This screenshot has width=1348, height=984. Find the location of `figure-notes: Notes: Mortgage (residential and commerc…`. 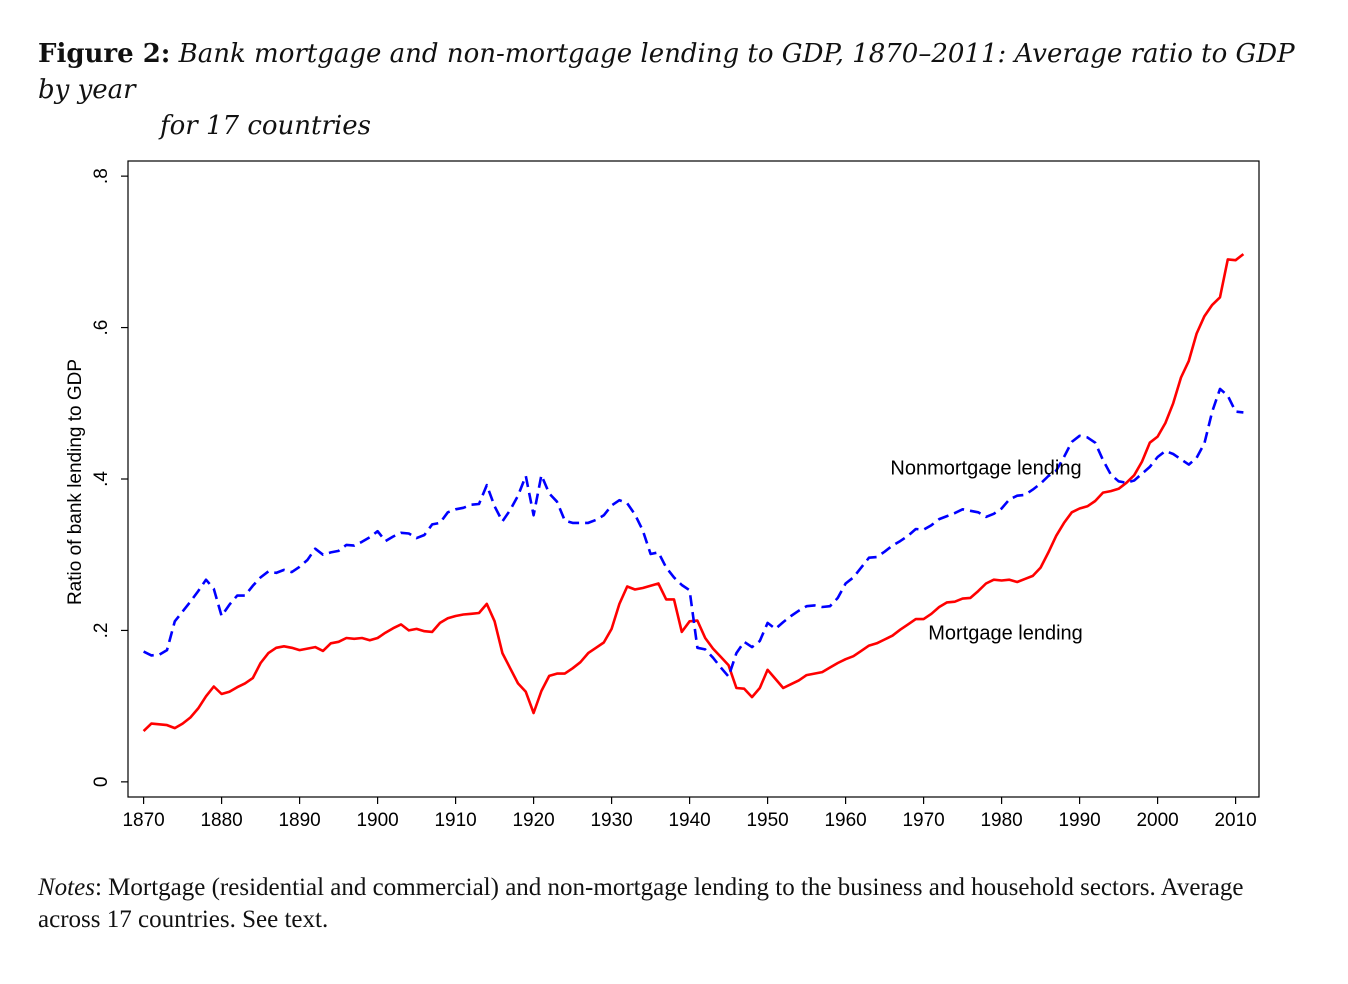

figure-notes: Notes: Mortgage (residential and commerc… is located at coordinates (673, 904).